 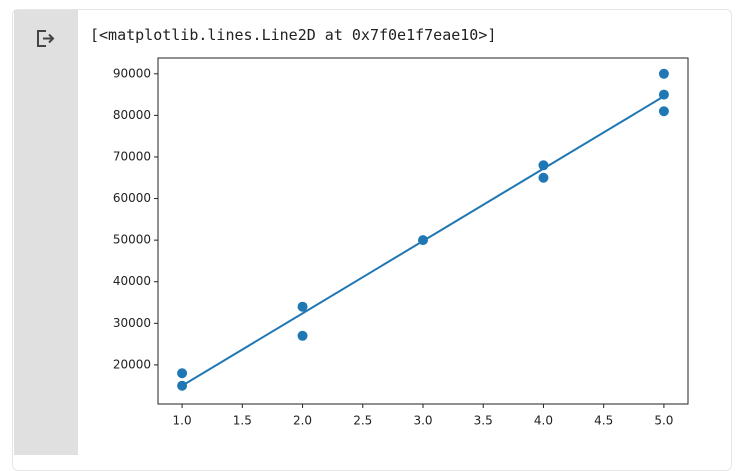 I want to click on x-tick-label: 4.5, so click(x=603, y=421).